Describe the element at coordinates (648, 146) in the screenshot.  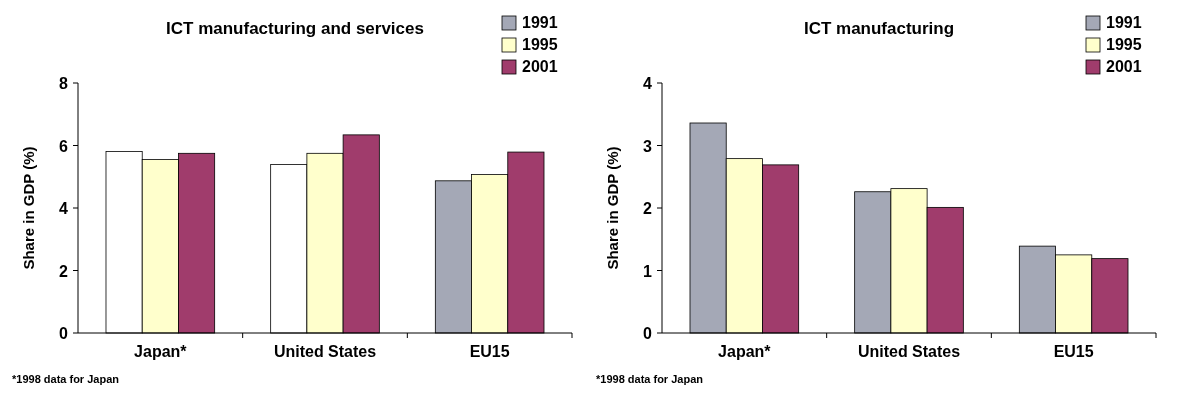
I see `y-tick-label: 3` at that location.